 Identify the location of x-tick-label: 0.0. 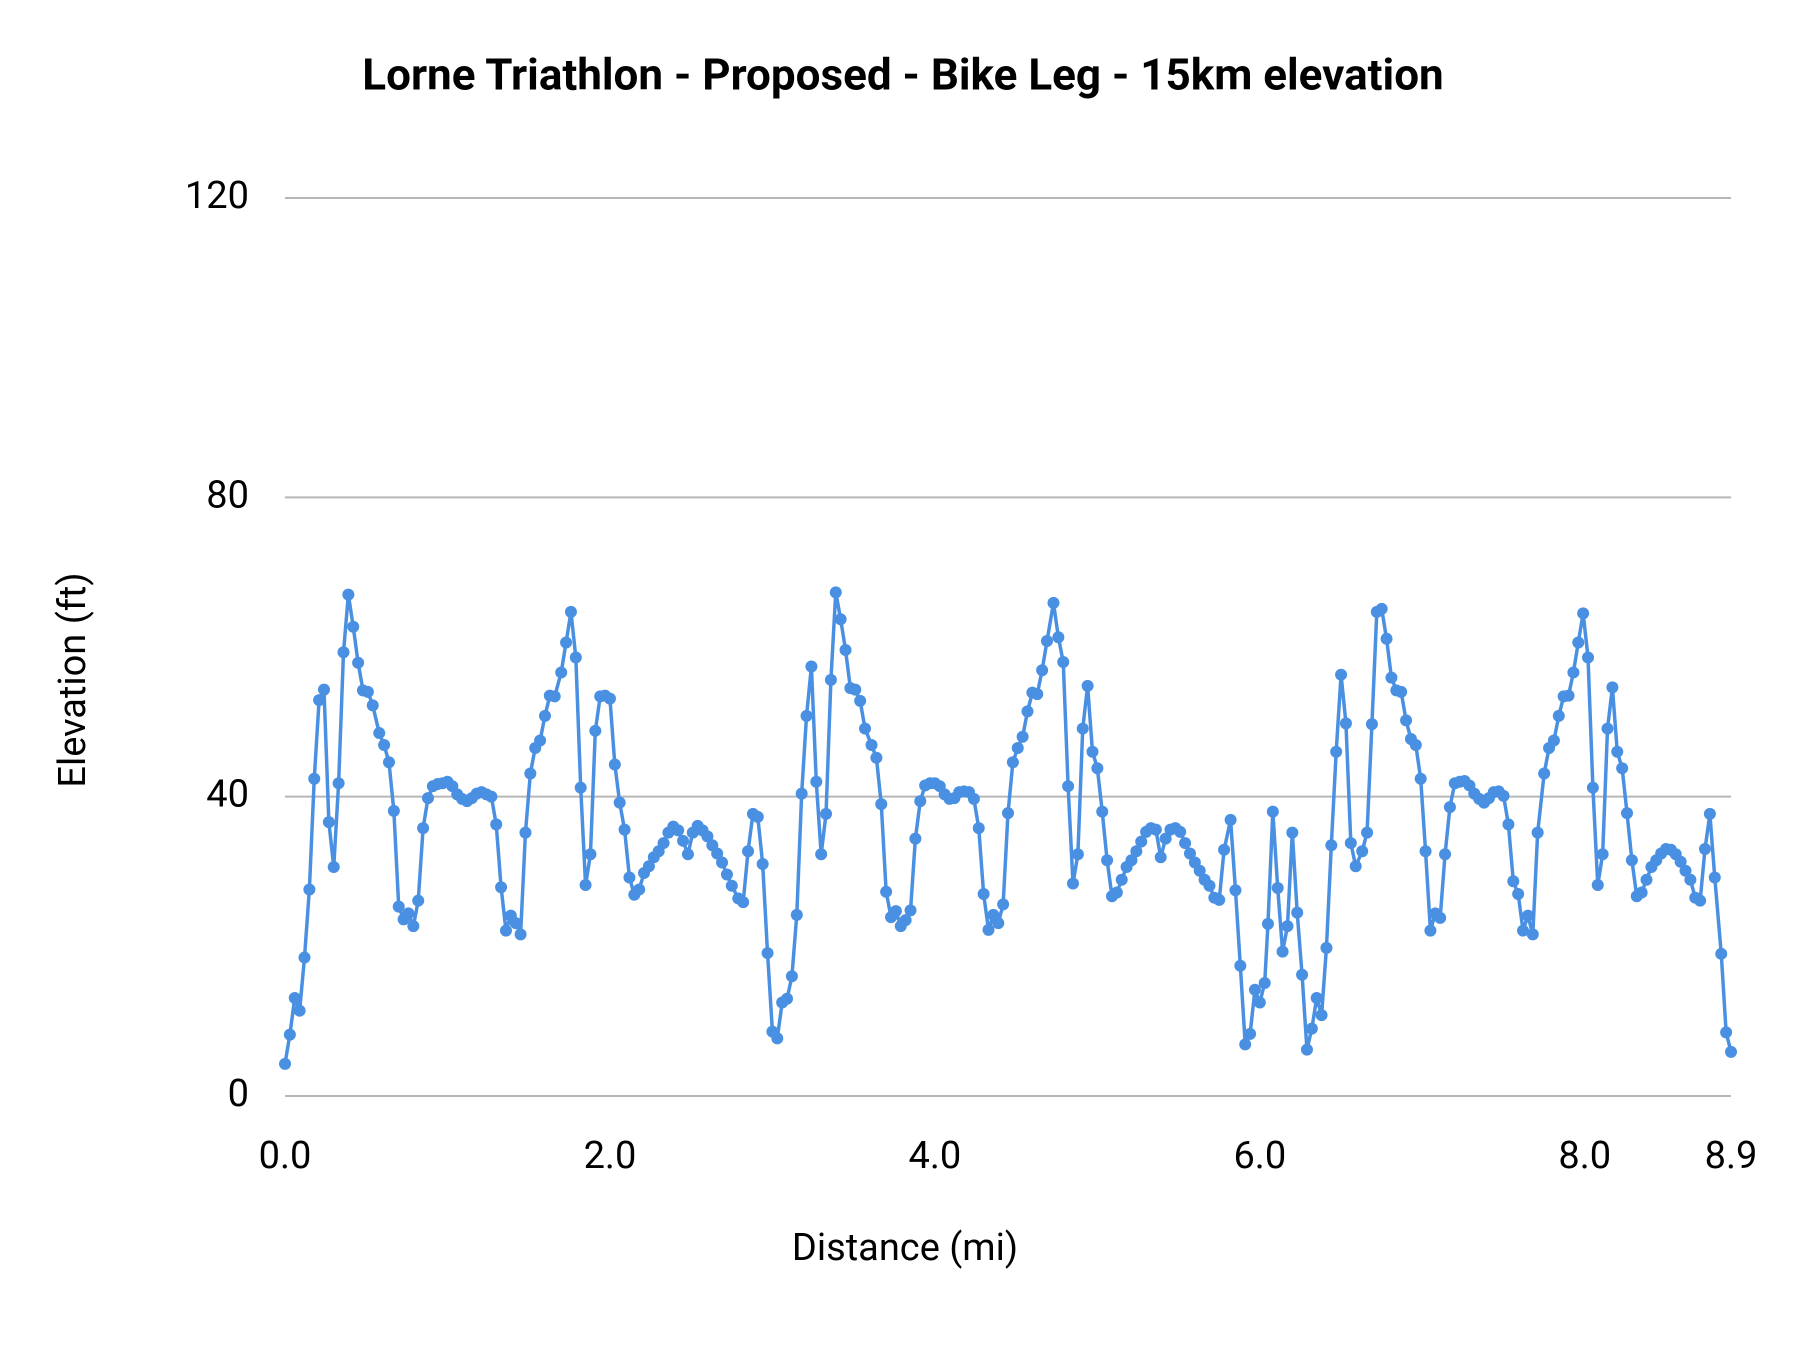
(285, 1156).